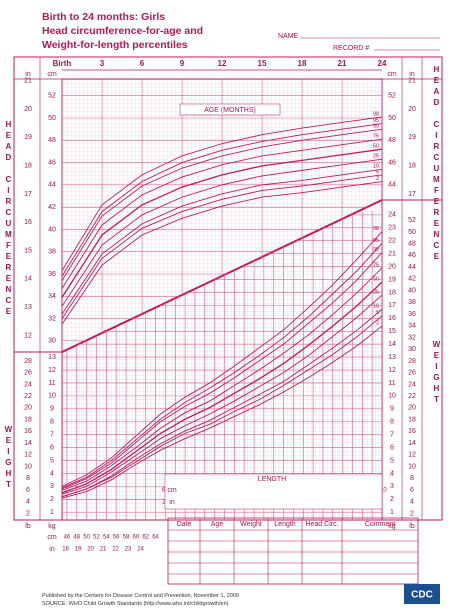 Image resolution: width=474 pixels, height=613 pixels. What do you see at coordinates (52, 318) in the screenshot?
I see `y-tick-label: 32` at bounding box center [52, 318].